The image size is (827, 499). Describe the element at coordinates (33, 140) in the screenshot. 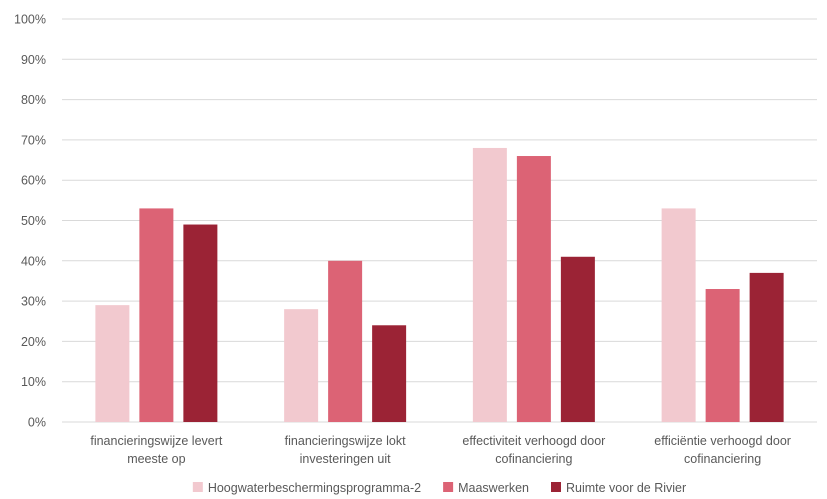

I see `y-tick-label: 70%` at that location.